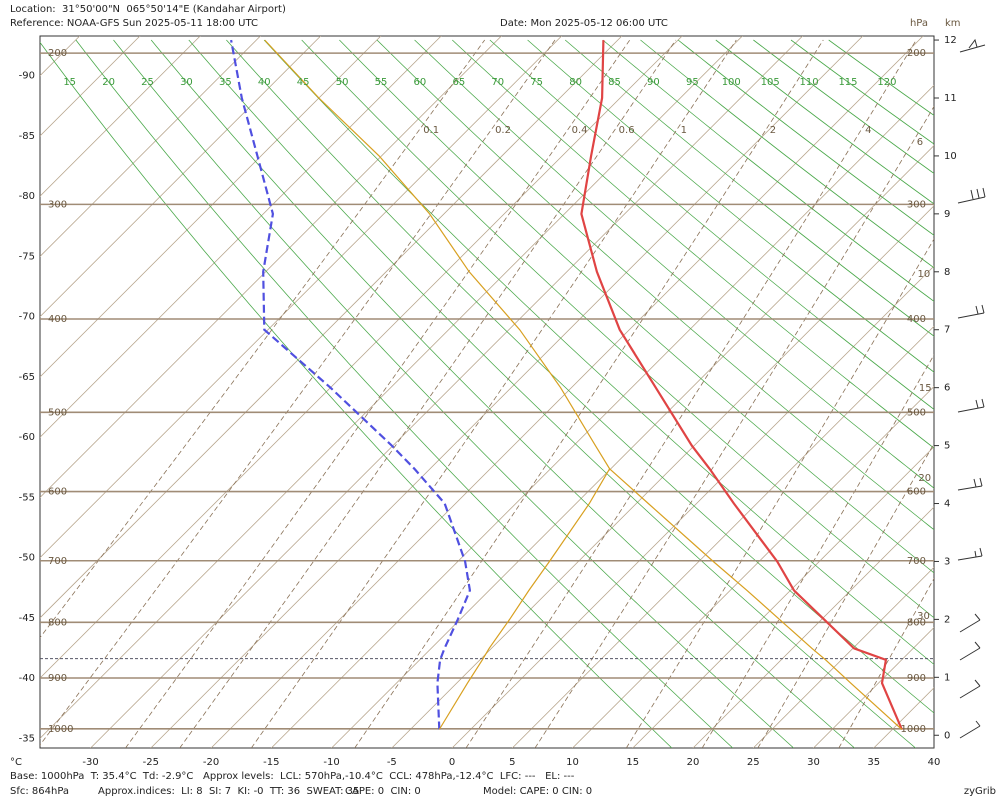 This screenshot has width=1000, height=800. What do you see at coordinates (813, 762) in the screenshot?
I see `x-tick-label: 30` at bounding box center [813, 762].